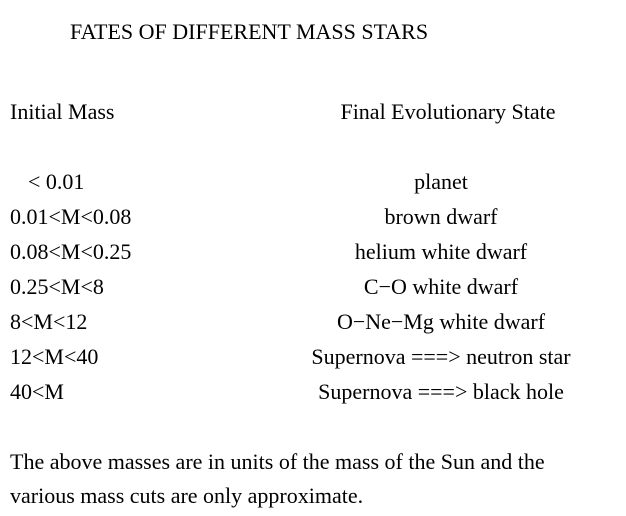  What do you see at coordinates (441, 391) in the screenshot?
I see `final-state: Supernova ===> black hole` at bounding box center [441, 391].